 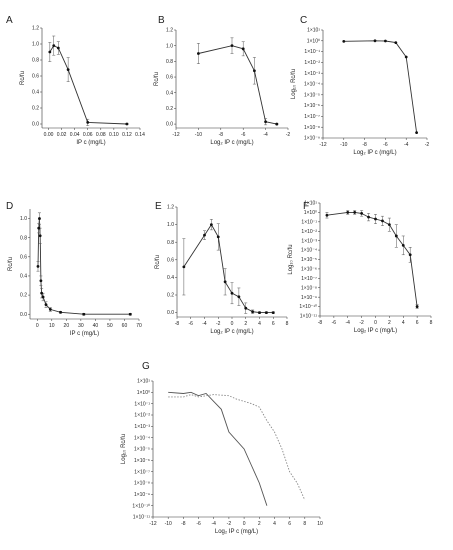 What do you see at coordinates (142, 495) in the screenshot?
I see `y-tick-label: 1×10⁻⁹` at bounding box center [142, 495].